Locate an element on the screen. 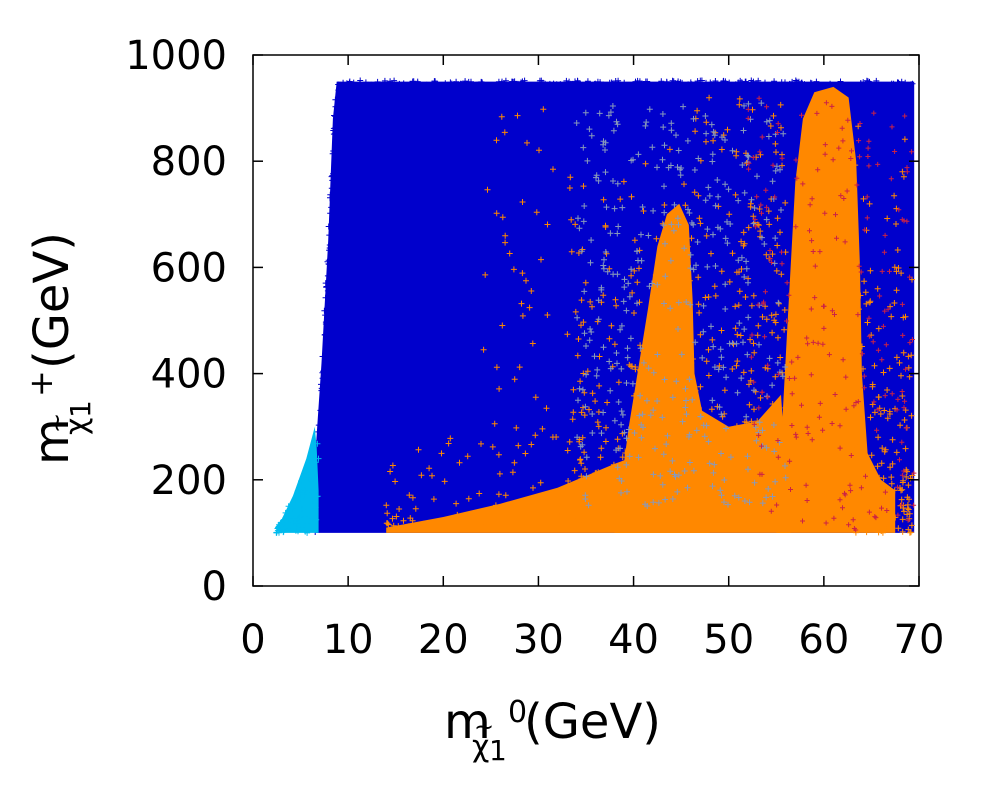  x-tick-label: 0 is located at coordinates (252, 640).